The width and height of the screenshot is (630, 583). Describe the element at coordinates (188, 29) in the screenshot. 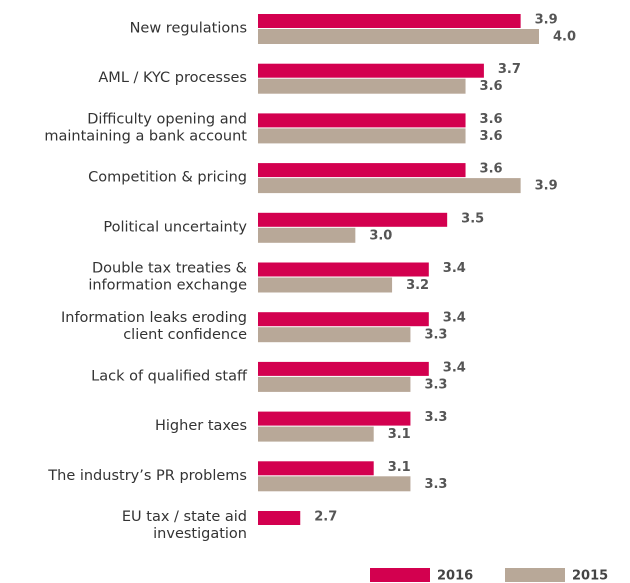

I see `category-label: New regulations` at that location.